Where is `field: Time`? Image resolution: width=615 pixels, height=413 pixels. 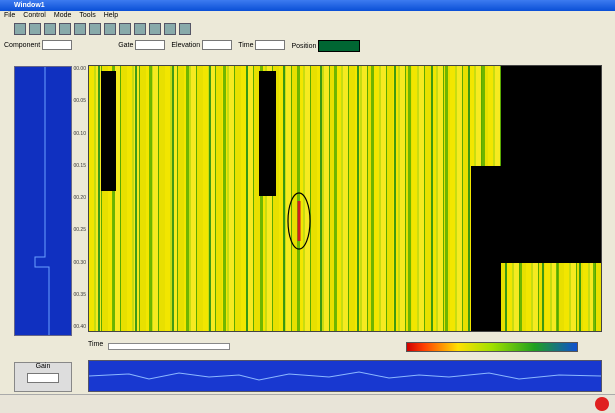 field: Time is located at coordinates (262, 46).